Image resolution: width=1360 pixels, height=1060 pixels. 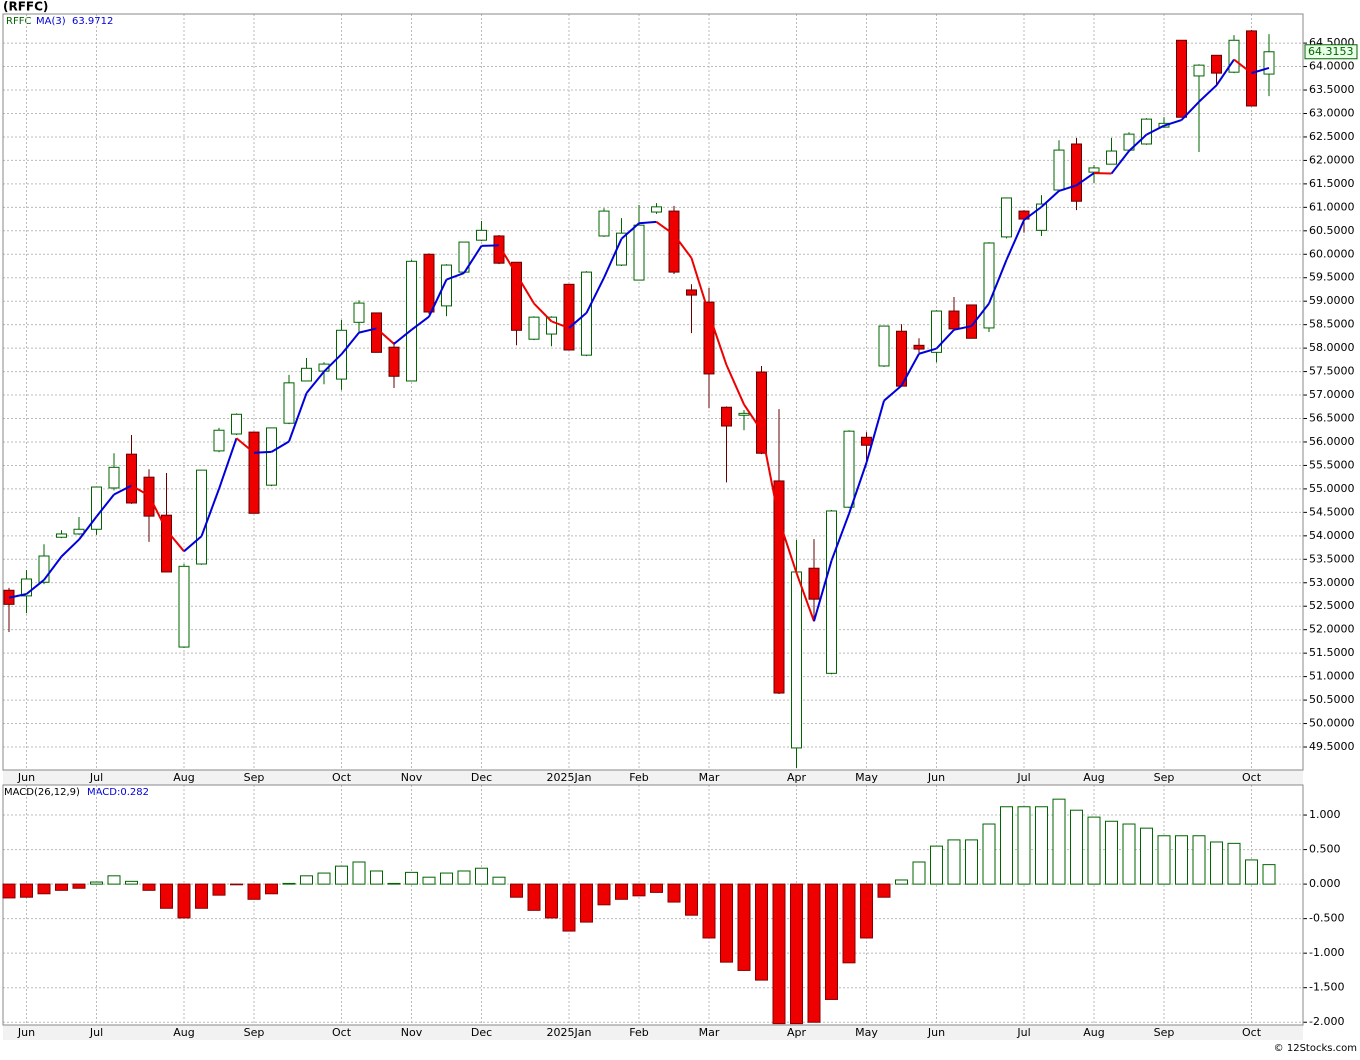 I want to click on x-tick-label: 2025Jan, so click(x=569, y=777).